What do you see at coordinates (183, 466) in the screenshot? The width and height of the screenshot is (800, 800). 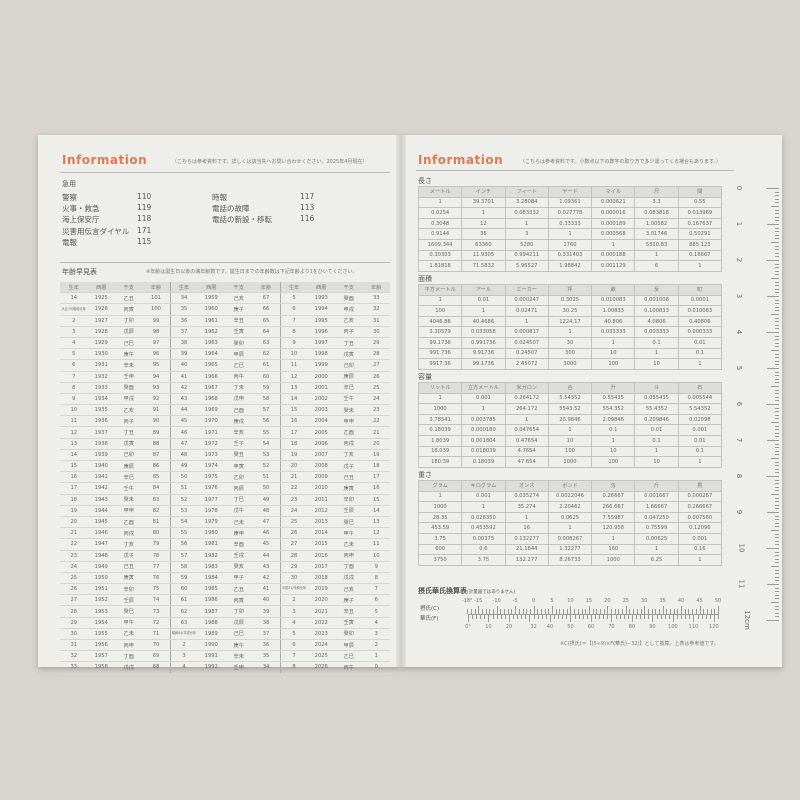 I see `table-cell: 49` at bounding box center [183, 466].